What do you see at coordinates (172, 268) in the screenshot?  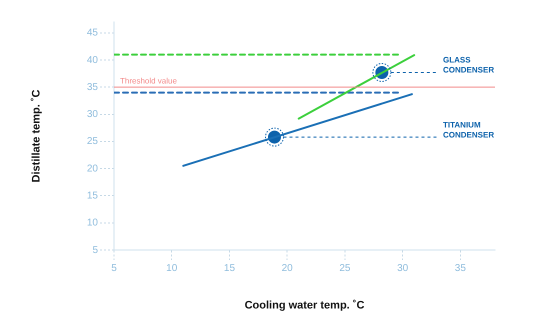 I see `x-tick-label: 10` at bounding box center [172, 268].